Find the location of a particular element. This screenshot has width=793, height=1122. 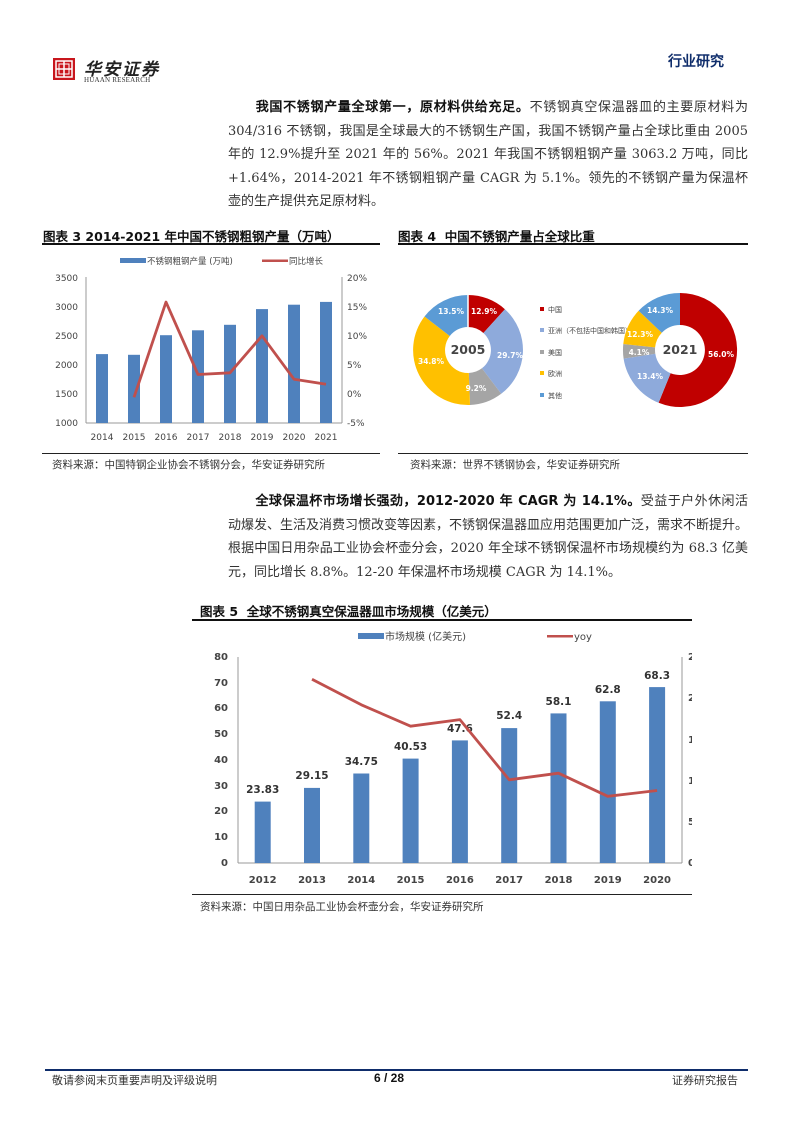

svg-text: 12.9% is located at coordinates (484, 311).